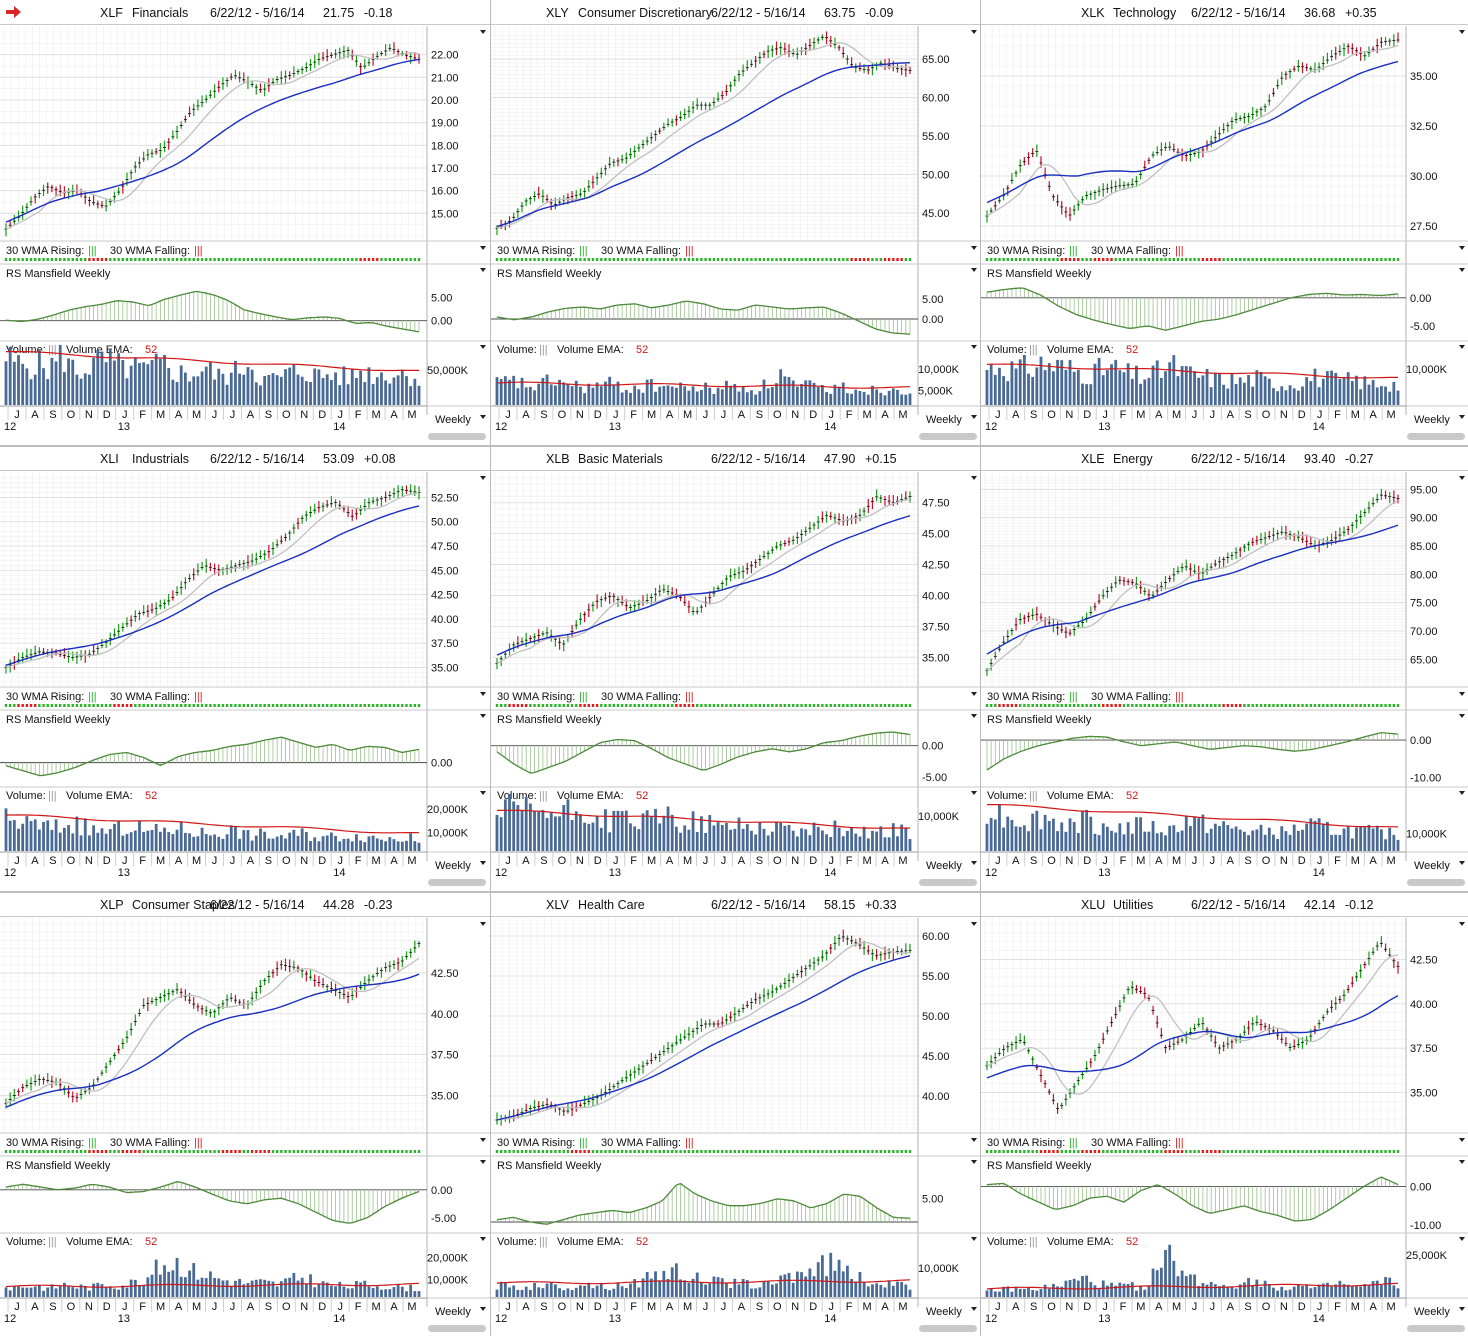 The height and width of the screenshot is (1337, 1468). What do you see at coordinates (212, 756) in the screenshot?
I see `rs-line` at bounding box center [212, 756].